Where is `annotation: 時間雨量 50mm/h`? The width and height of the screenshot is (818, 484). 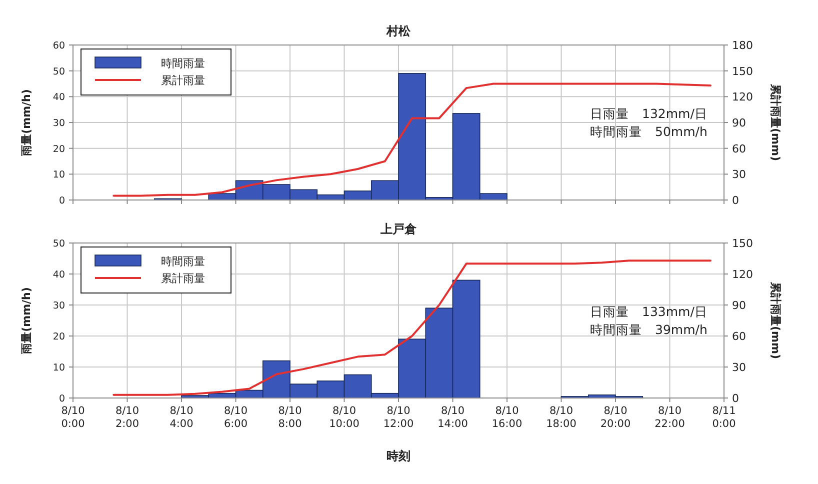
annotation: 時間雨量 50mm/h is located at coordinates (649, 131).